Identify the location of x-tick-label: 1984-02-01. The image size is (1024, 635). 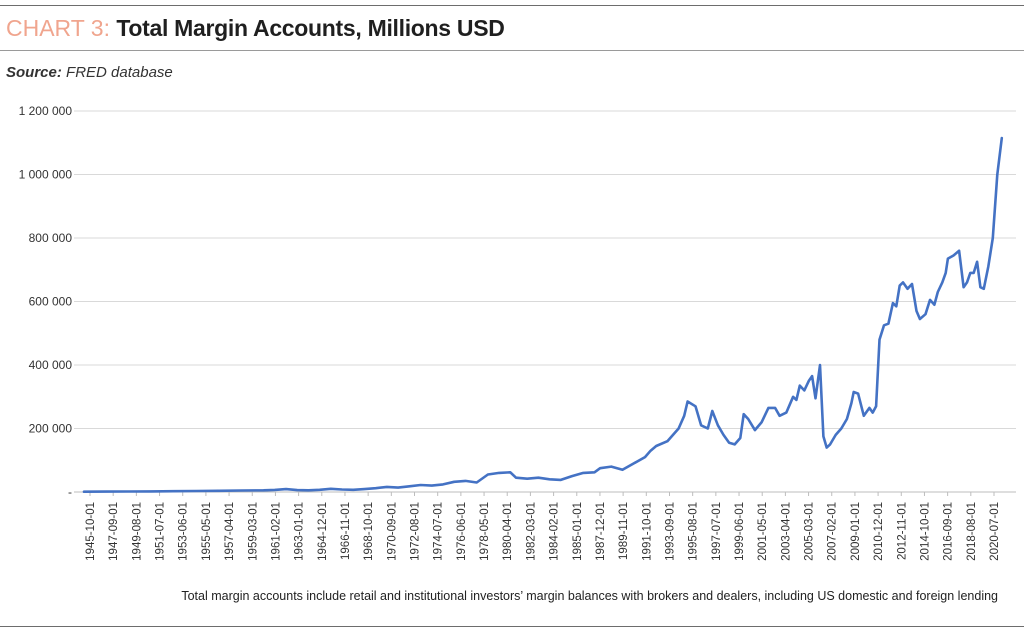
(555, 531).